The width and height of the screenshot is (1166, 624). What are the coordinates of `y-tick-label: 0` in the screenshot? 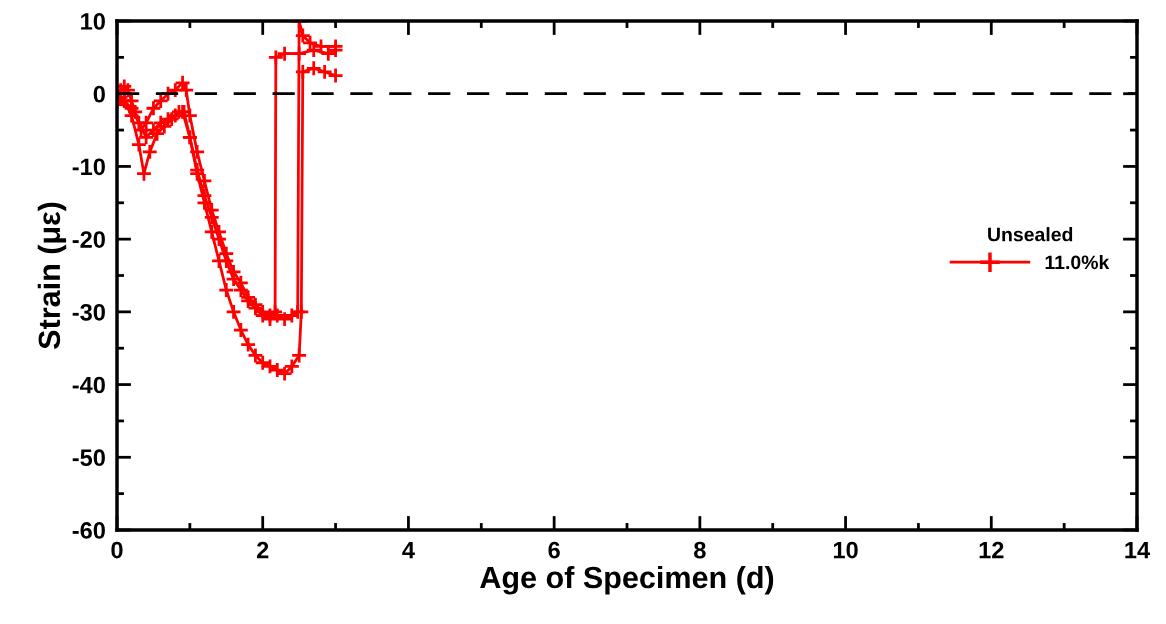 It's located at (99, 94).